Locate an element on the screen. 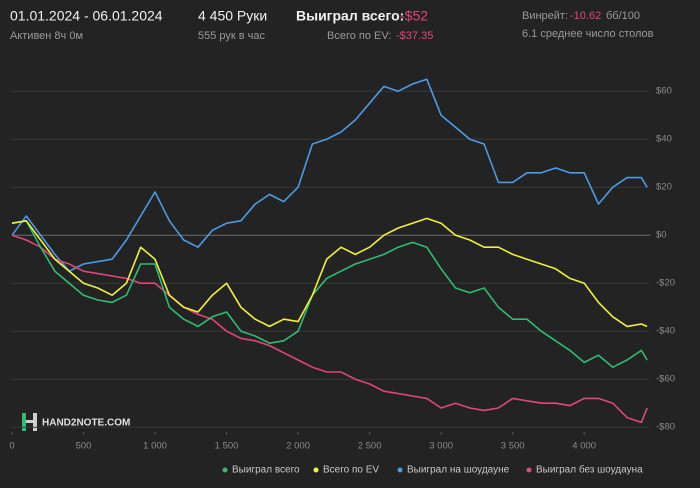 The image size is (700, 488). winrate-unit: бб/100 is located at coordinates (623, 16).